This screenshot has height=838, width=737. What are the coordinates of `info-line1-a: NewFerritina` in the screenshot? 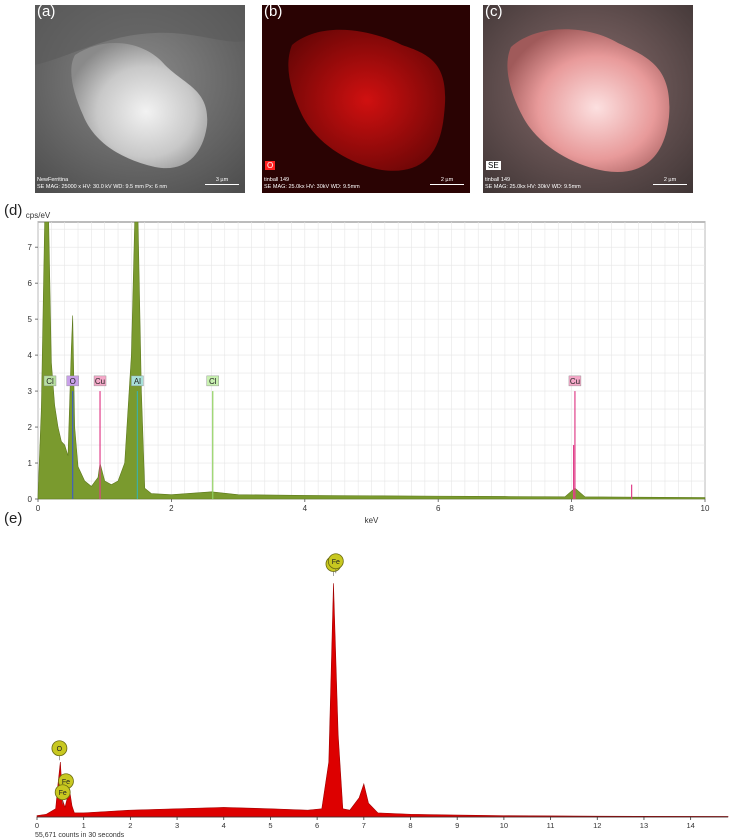 It's located at (53, 180).